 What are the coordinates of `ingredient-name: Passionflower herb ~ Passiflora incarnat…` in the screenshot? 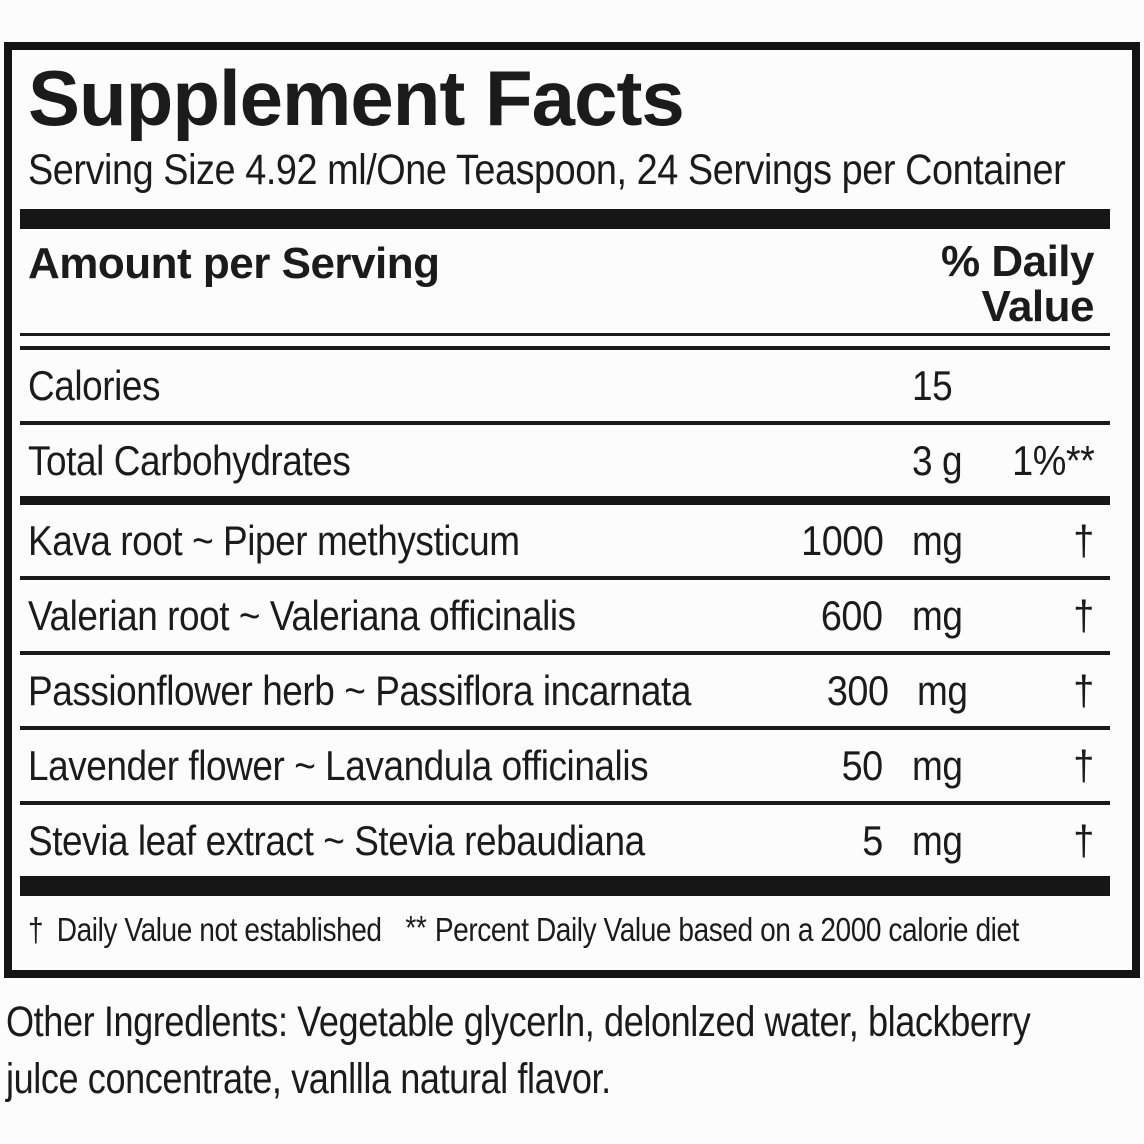 It's located at (359, 690).